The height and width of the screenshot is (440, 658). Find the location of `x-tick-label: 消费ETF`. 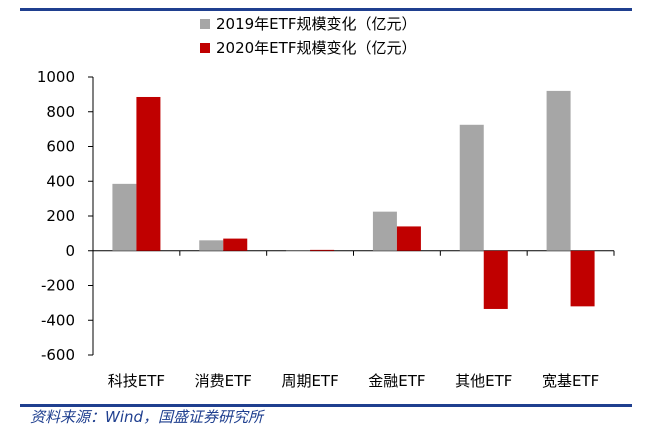

x-tick-label: 消费ETF is located at coordinates (223, 381).